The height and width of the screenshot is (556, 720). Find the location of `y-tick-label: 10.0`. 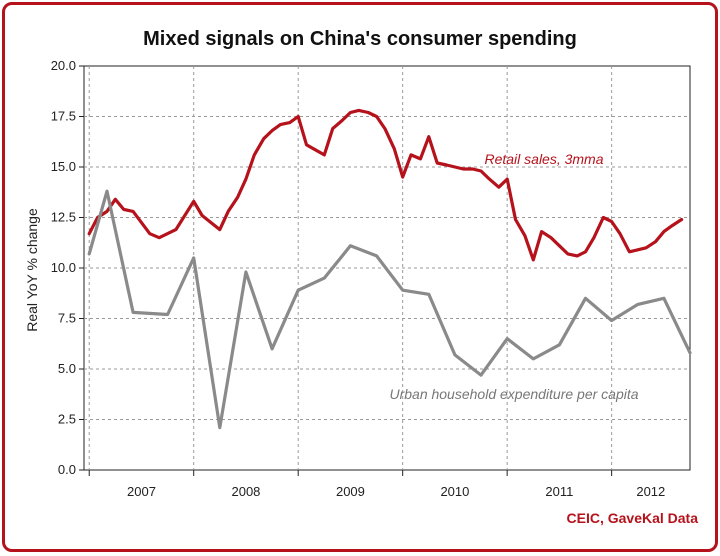

y-tick-label: 10.0 is located at coordinates (63, 267).